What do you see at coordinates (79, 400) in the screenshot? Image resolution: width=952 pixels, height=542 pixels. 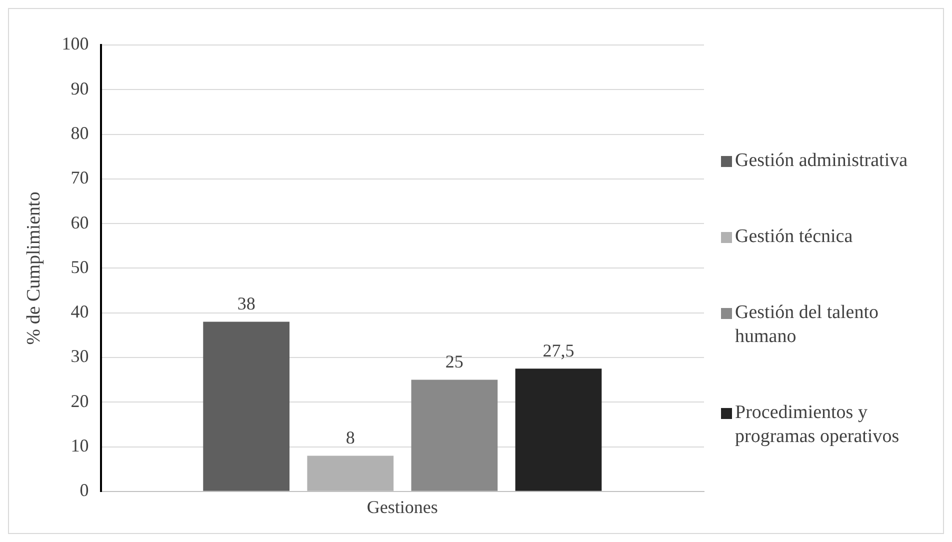 I see `y-tick-label: 20` at bounding box center [79, 400].